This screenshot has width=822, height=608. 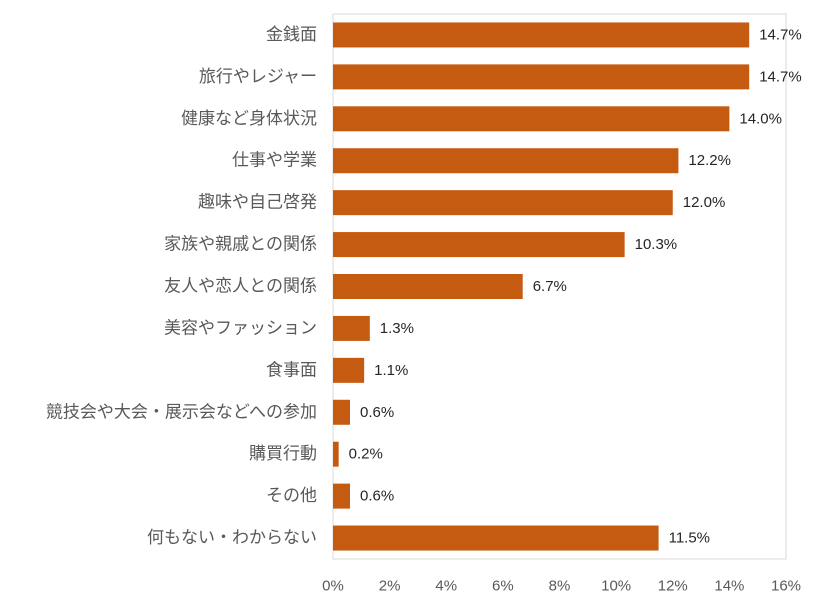 What do you see at coordinates (550, 286) in the screenshot?
I see `data-label: 6.7%` at bounding box center [550, 286].